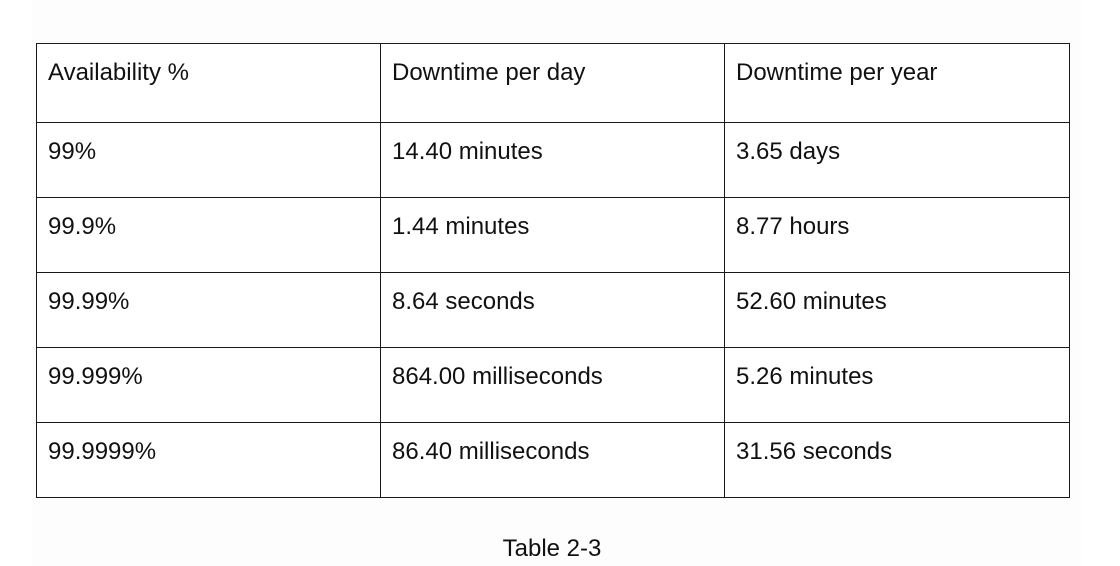 Image resolution: width=1120 pixels, height=566 pixels. I want to click on table-caption: Table 2-3, so click(552, 548).